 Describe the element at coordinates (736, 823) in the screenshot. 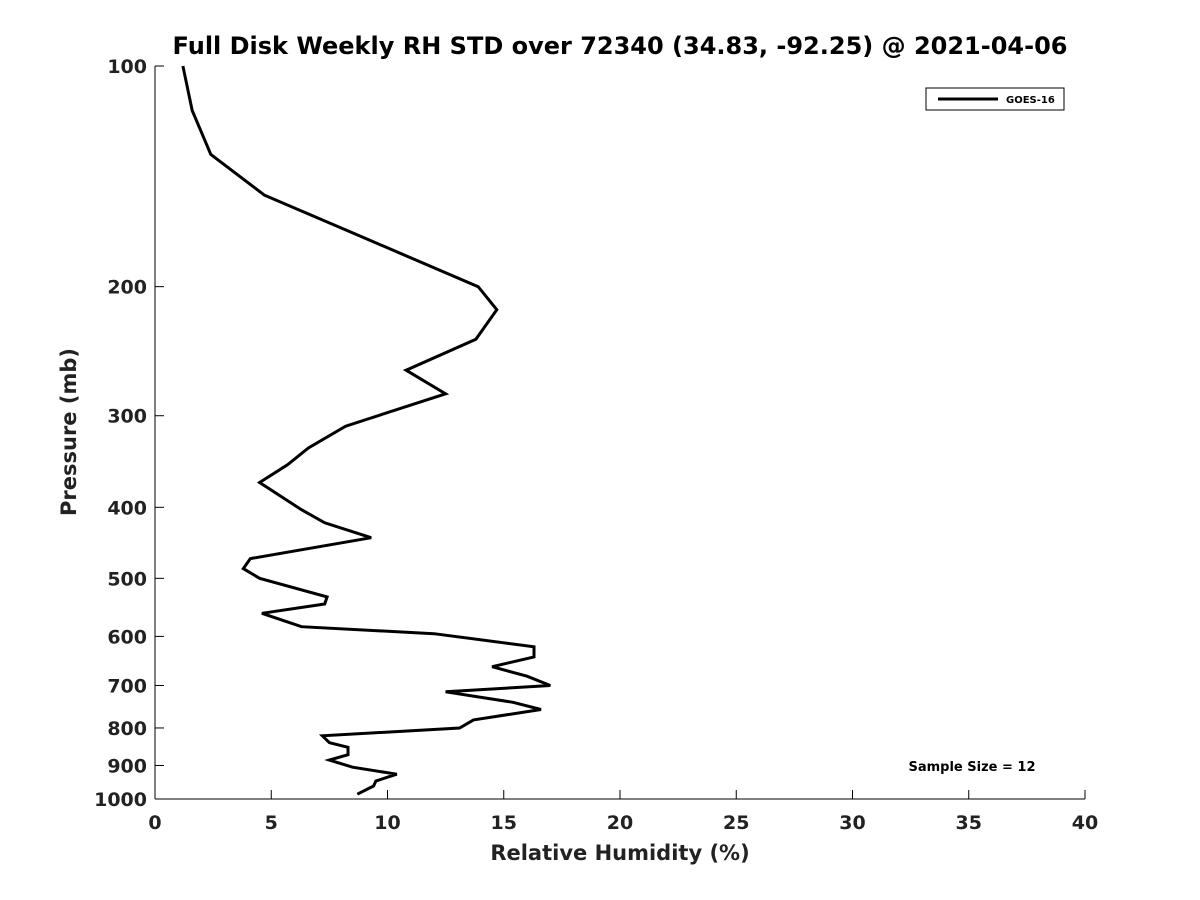

I see `x-tick-label: 25` at that location.